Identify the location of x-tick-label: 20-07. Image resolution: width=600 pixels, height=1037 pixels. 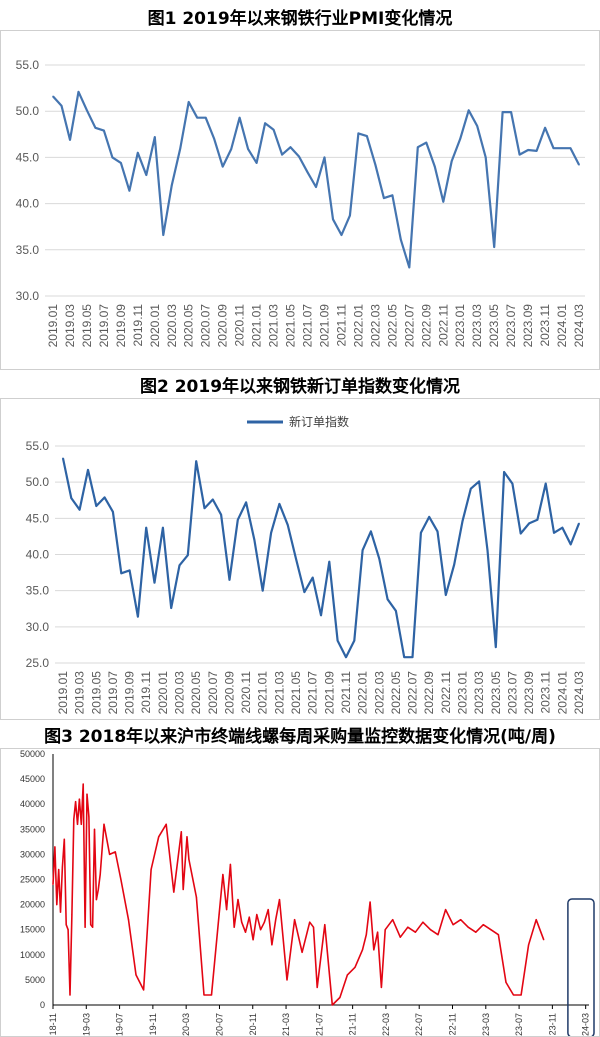
(219, 1024).